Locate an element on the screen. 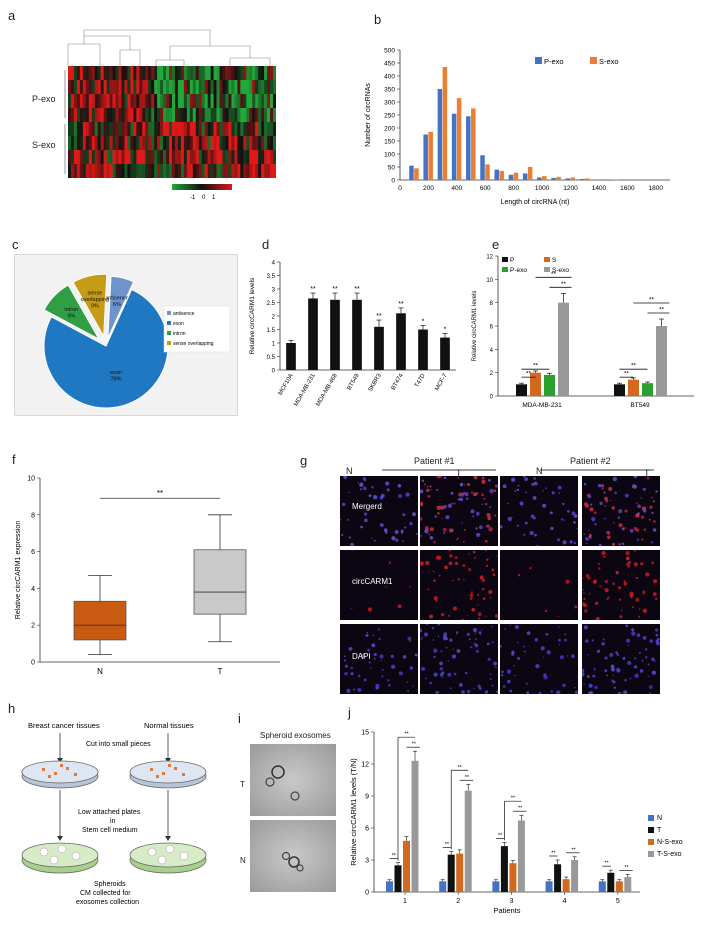  chart-b-xtick-6: 1200 is located at coordinates (570, 188).